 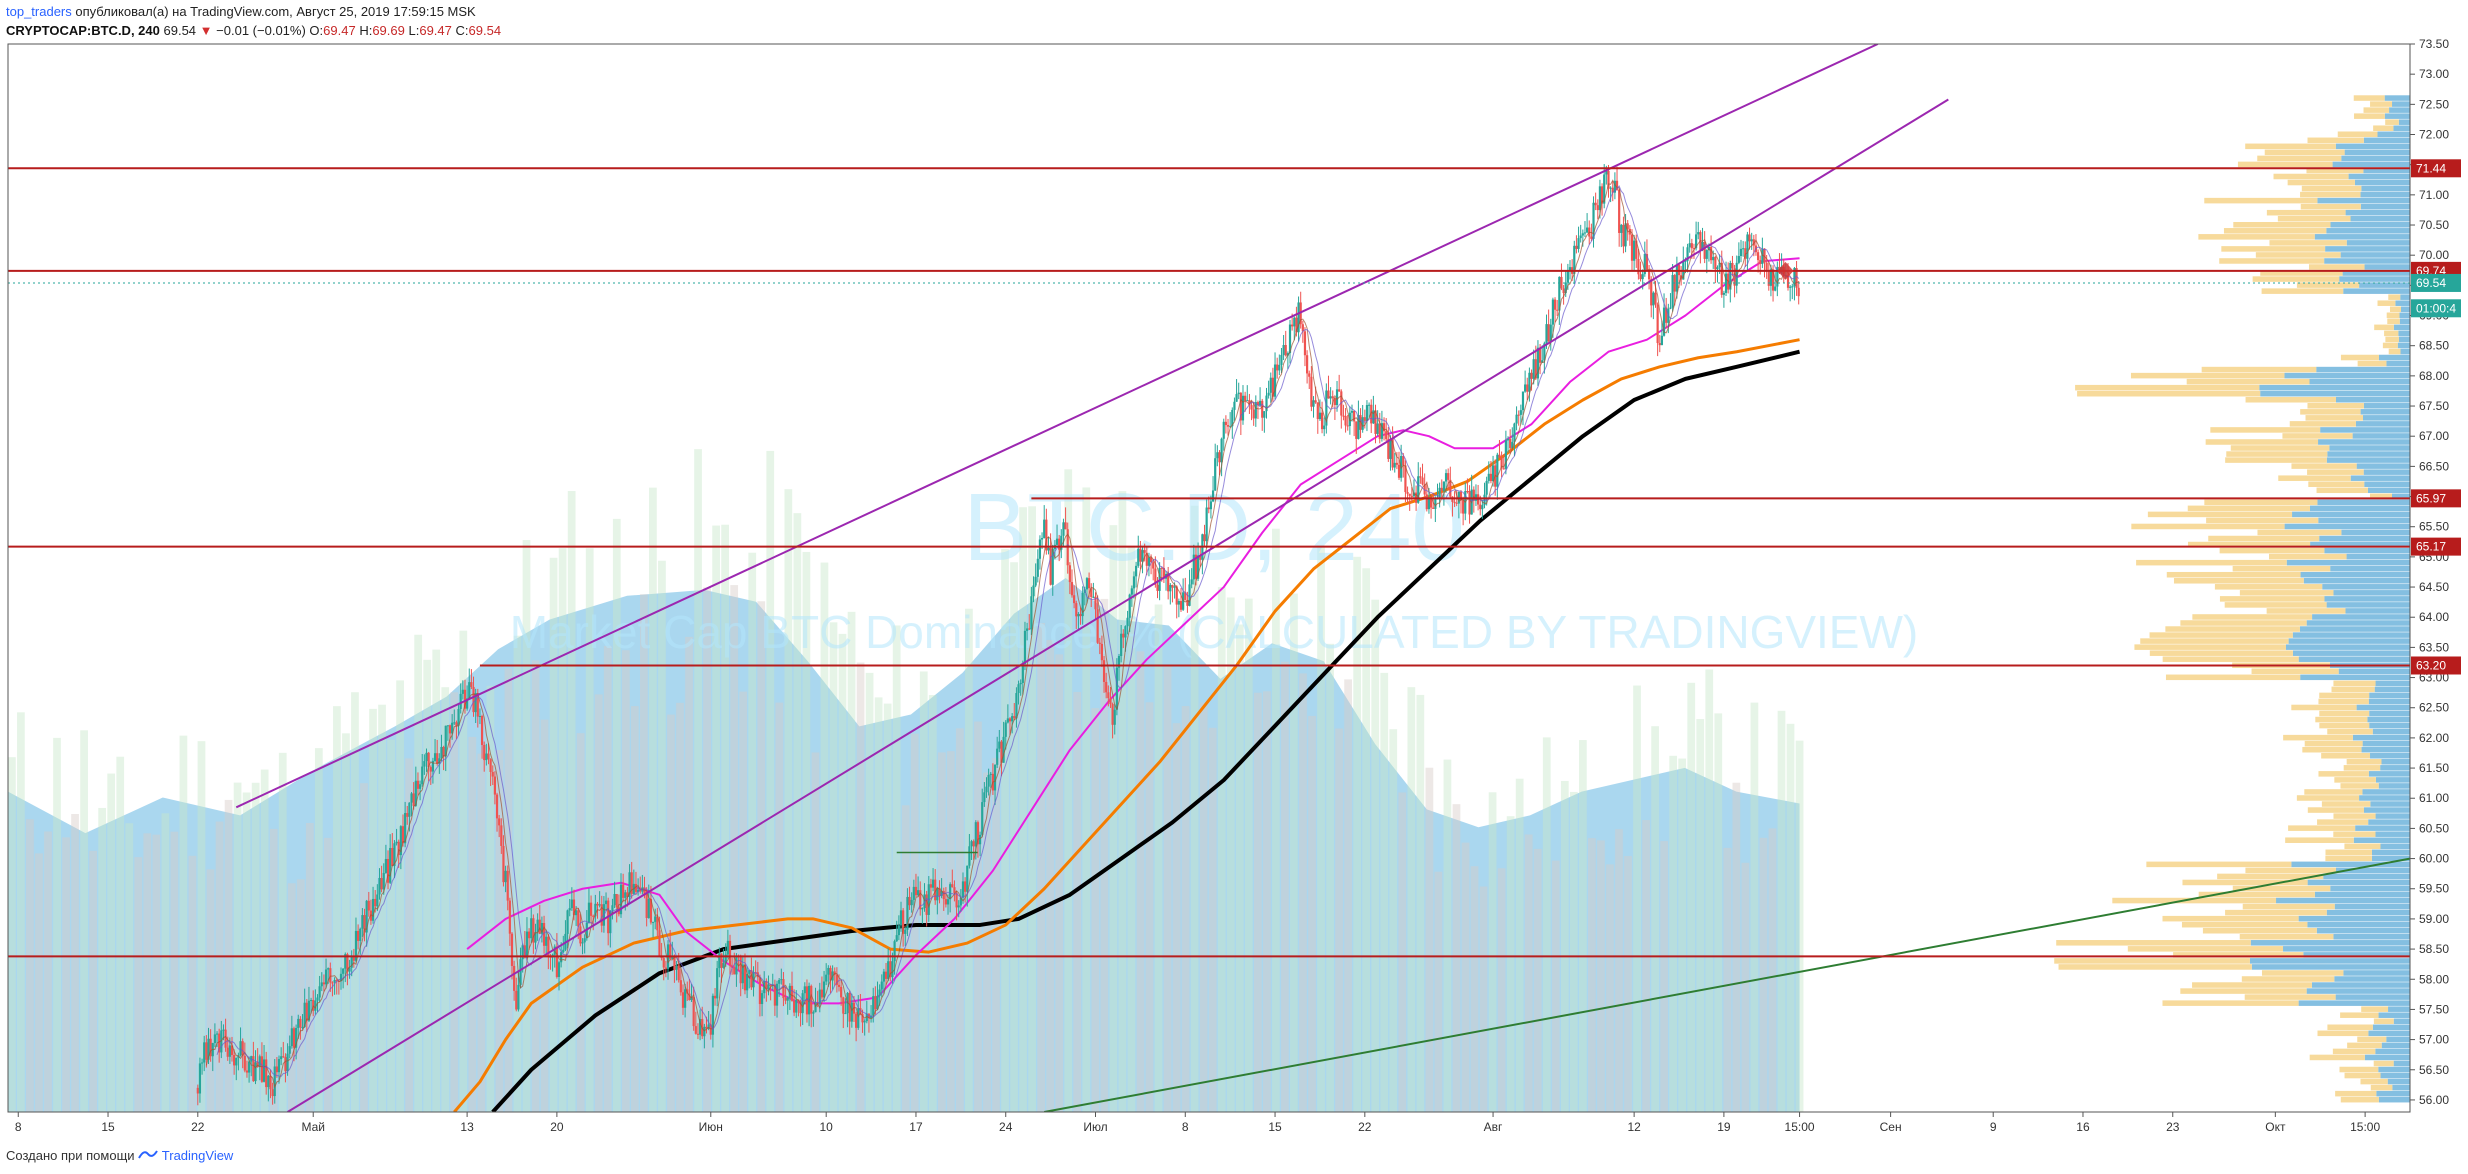 I want to click on author-link: top_traders, so click(x=39, y=11).